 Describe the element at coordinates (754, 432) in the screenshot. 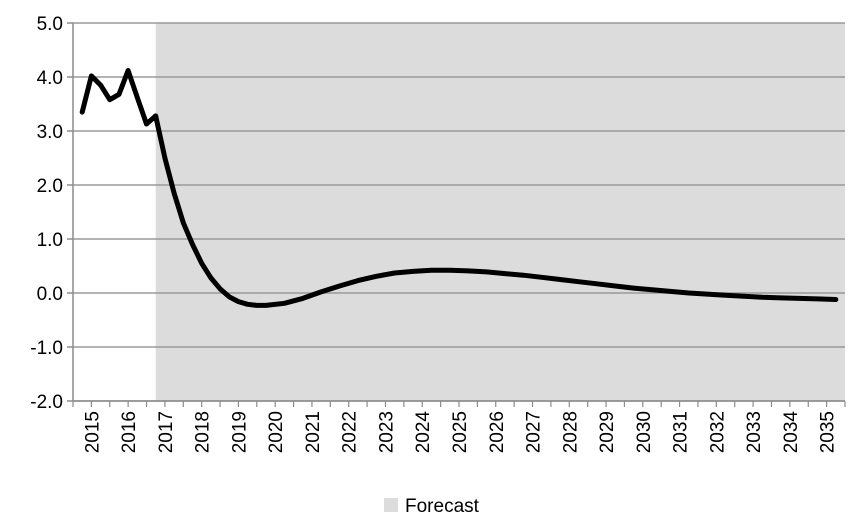

I see `x-tick-label: 2033` at that location.